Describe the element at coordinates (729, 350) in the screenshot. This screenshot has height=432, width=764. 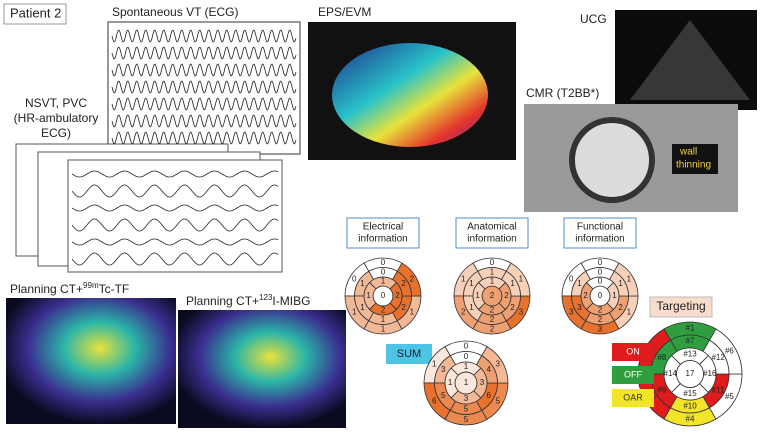
I see `segment-label: #6` at that location.